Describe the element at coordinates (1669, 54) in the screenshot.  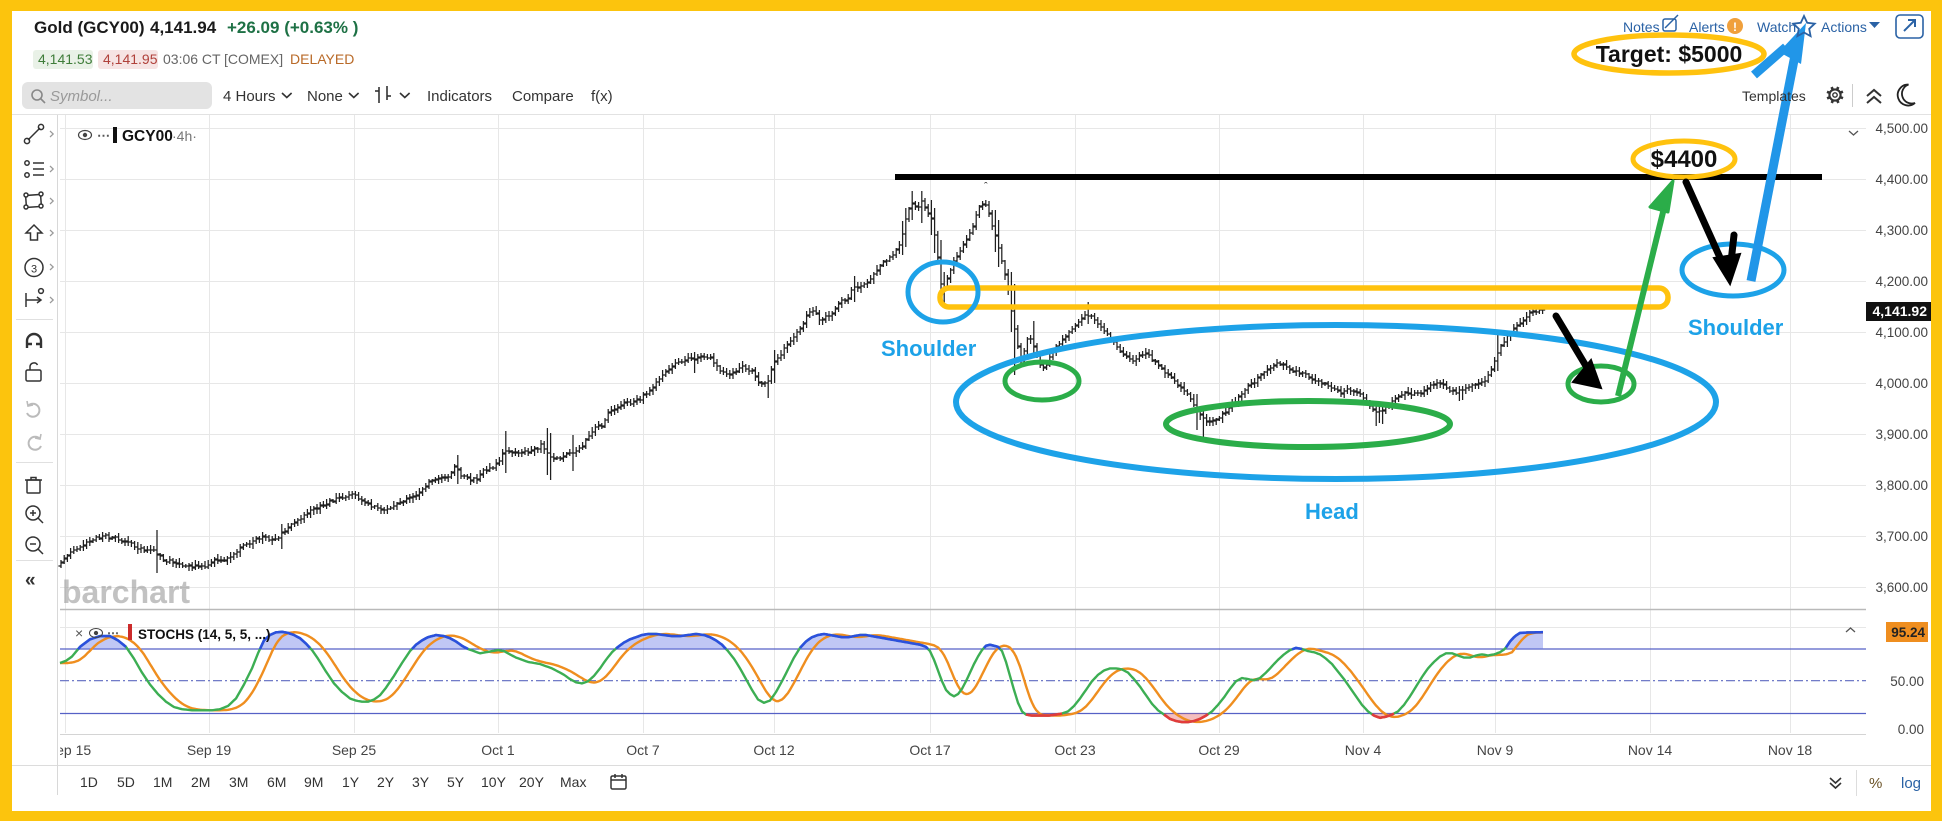
I see `svg-text: Target: $5000` at that location.